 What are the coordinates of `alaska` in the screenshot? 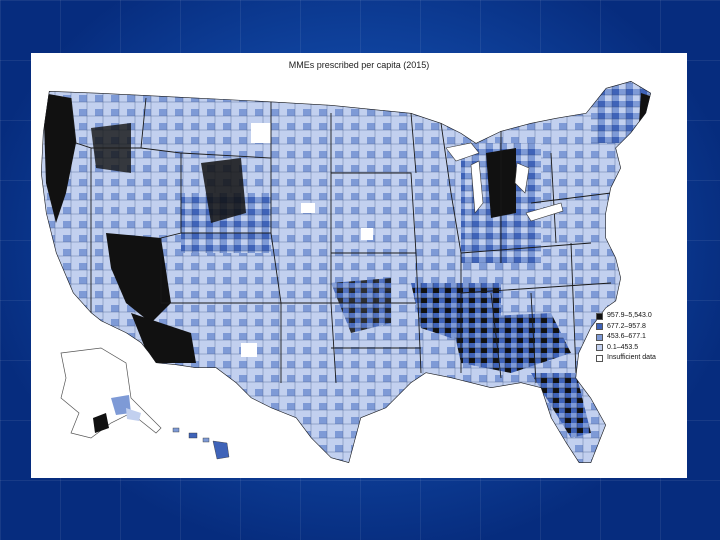 It's located at (111, 393).